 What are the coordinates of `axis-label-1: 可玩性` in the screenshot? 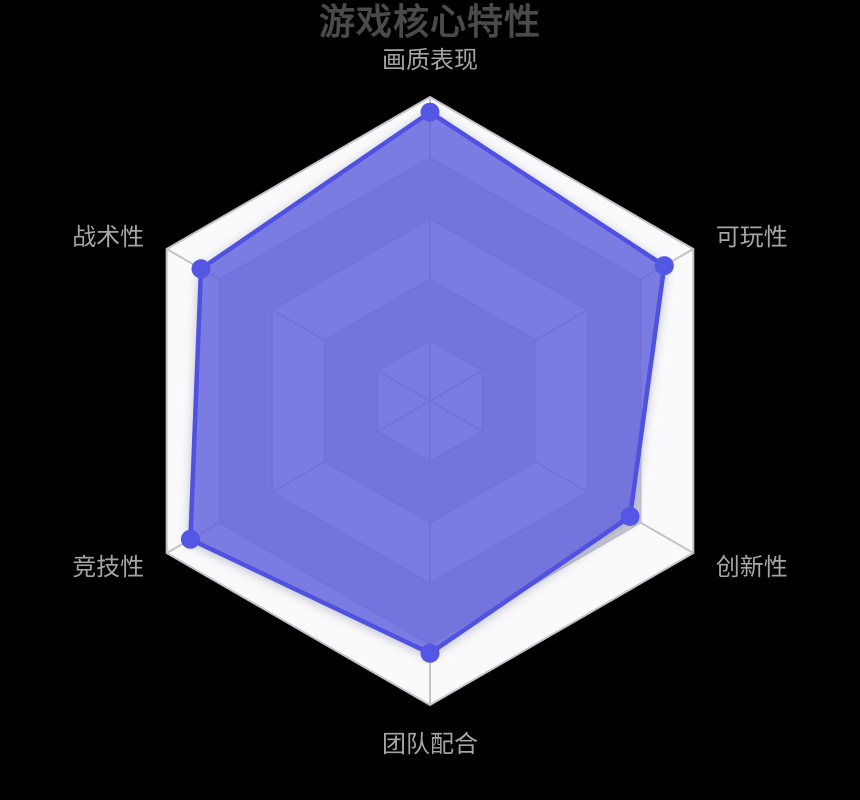 It's located at (752, 237).